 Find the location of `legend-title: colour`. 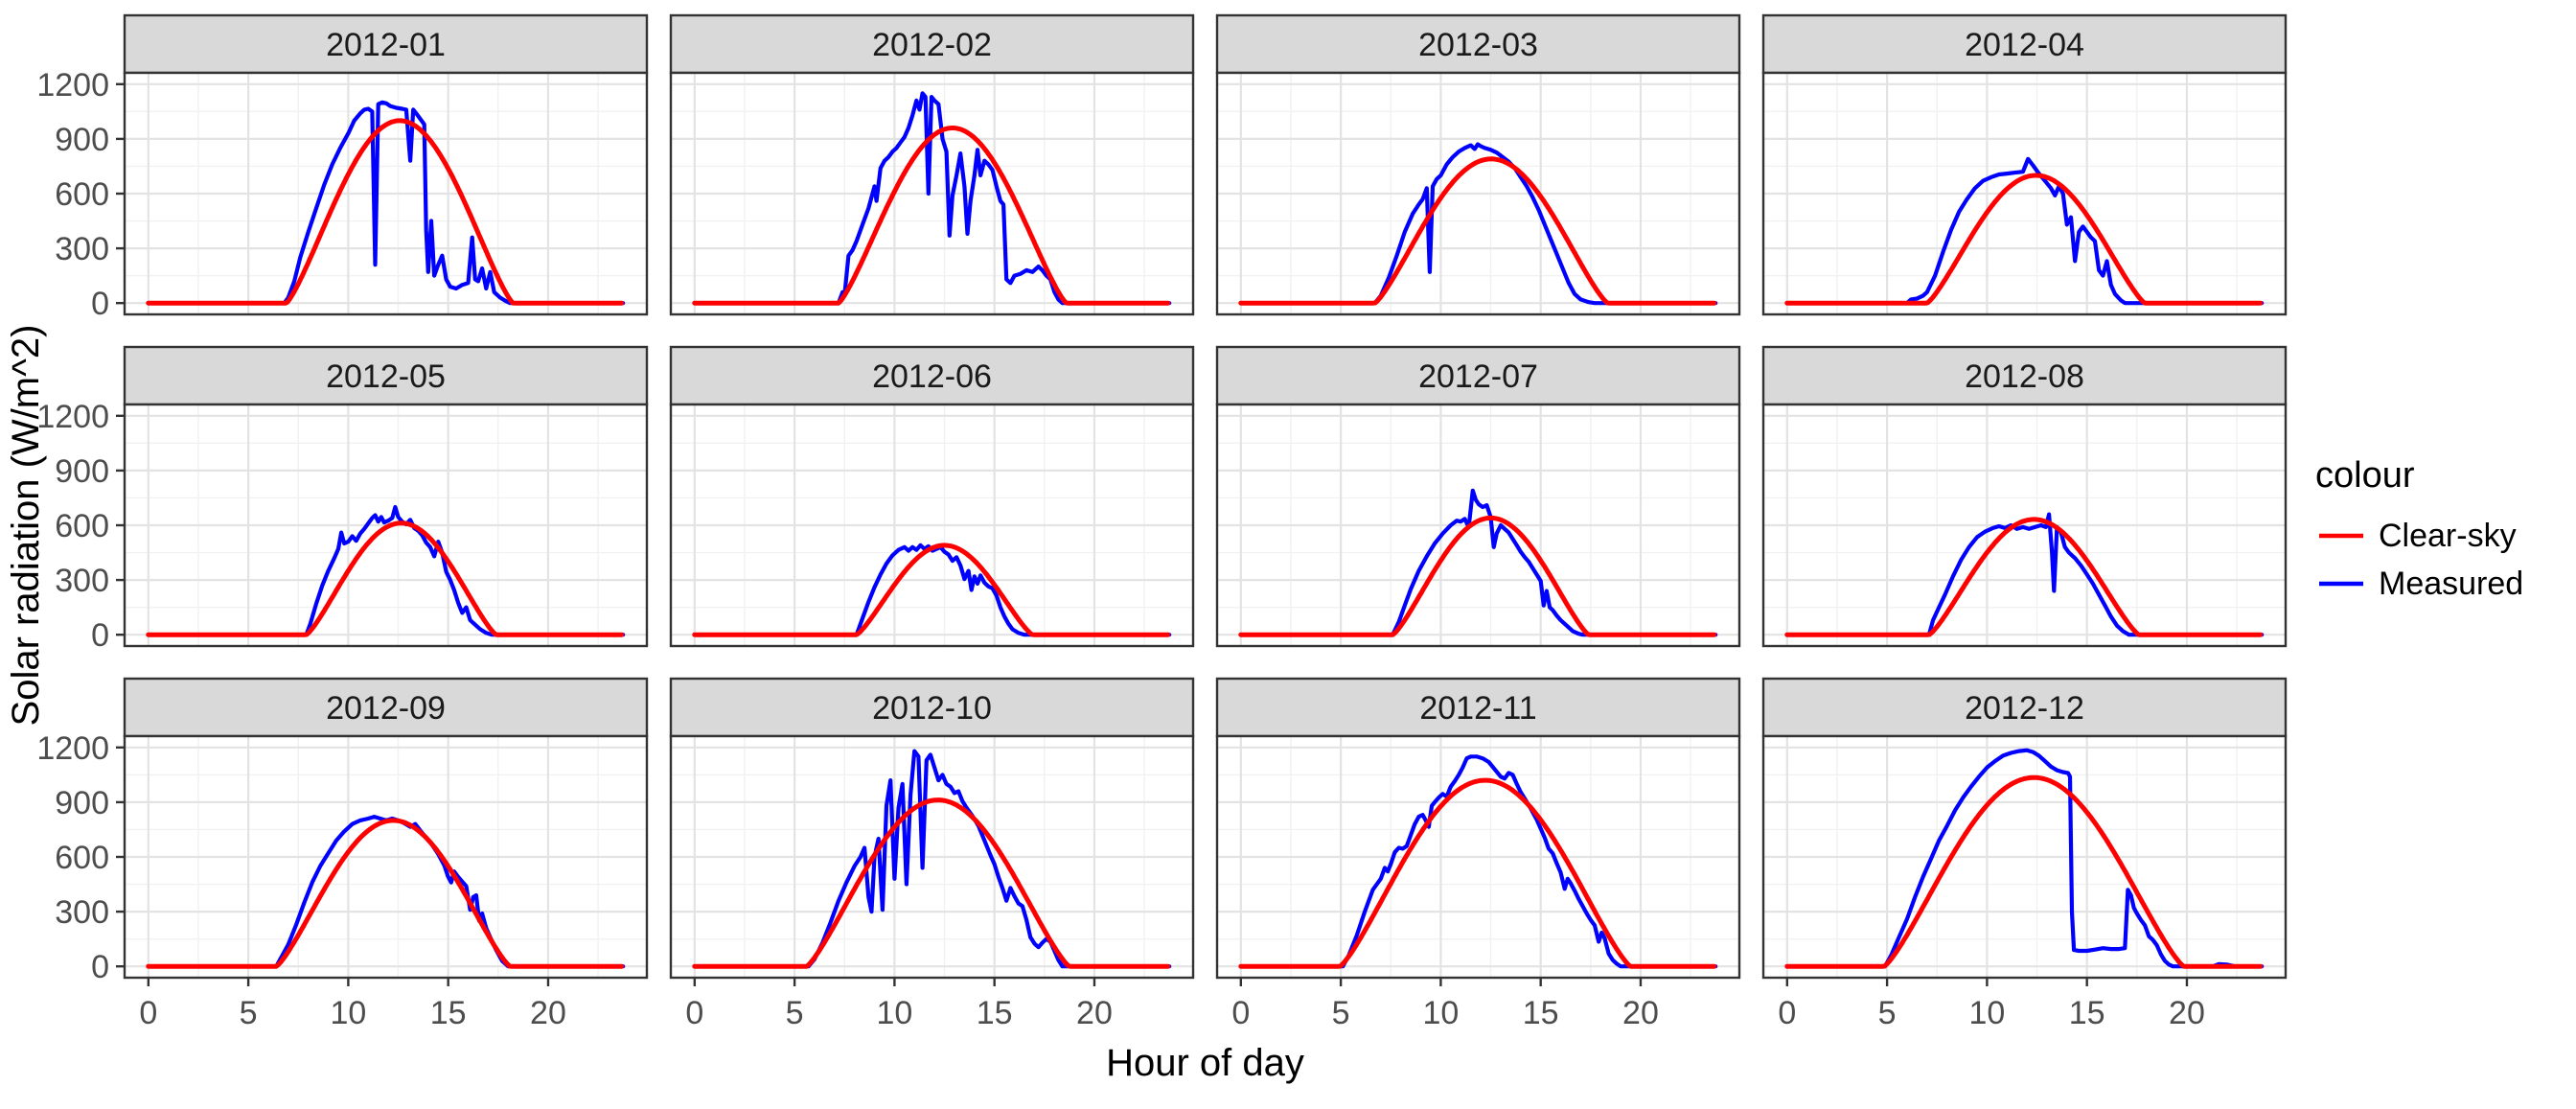

legend-title: colour is located at coordinates (2365, 476).